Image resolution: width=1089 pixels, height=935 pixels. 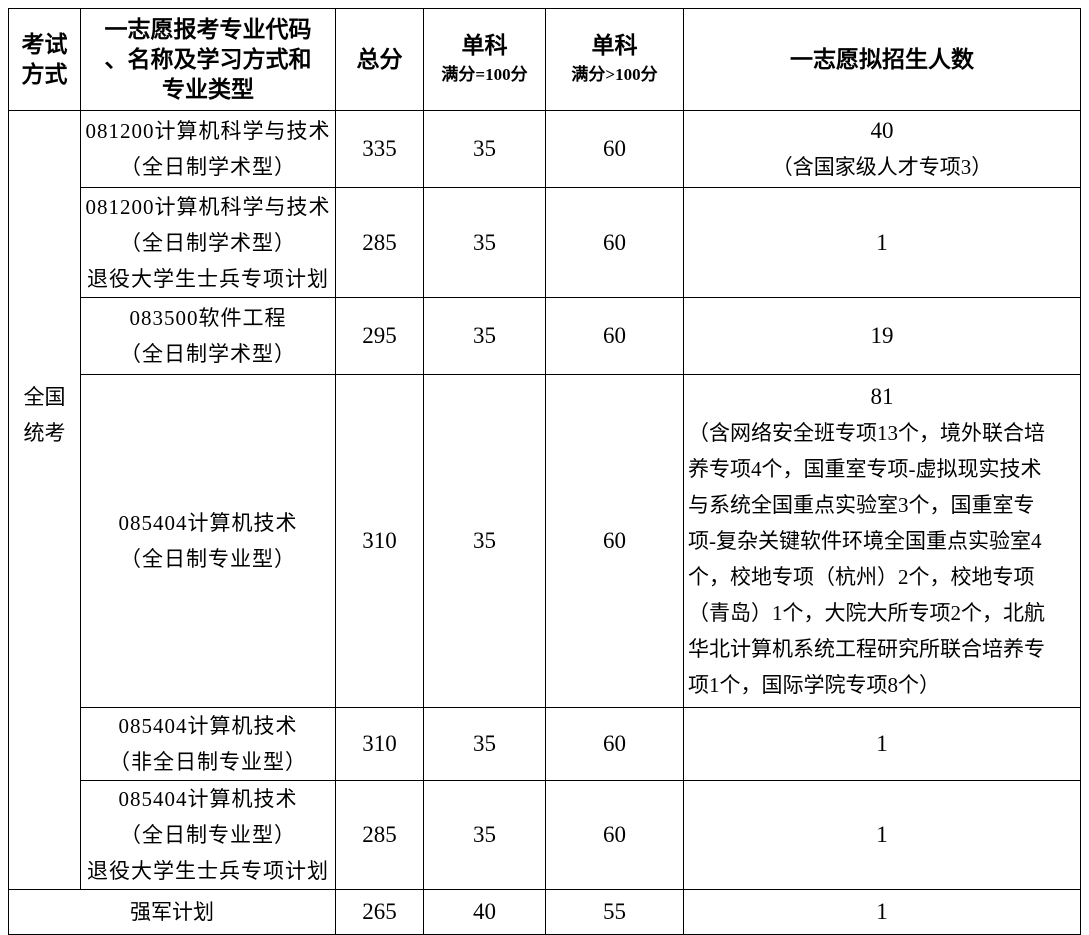 I want to click on major-cell: 085404计算机技术 （非全日制专业型）, so click(x=208, y=744).